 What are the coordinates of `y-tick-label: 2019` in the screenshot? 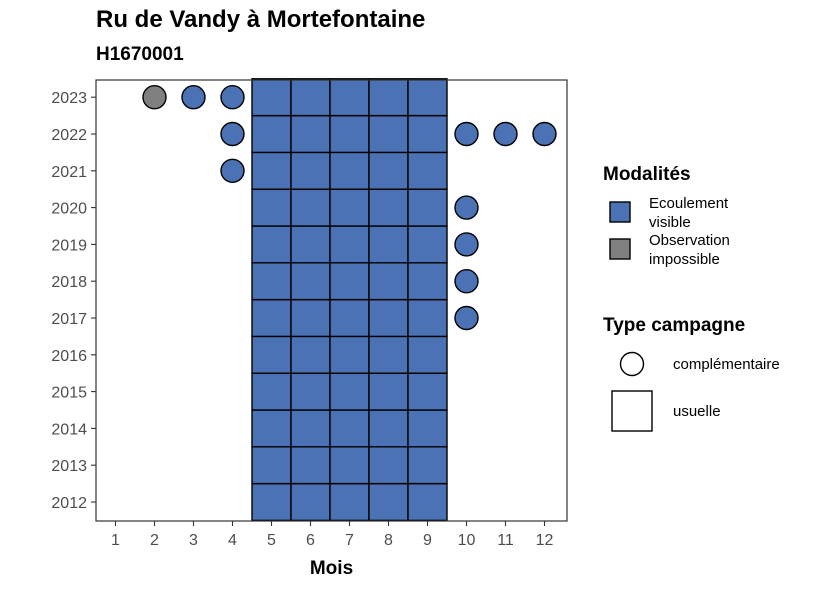 It's located at (69, 245).